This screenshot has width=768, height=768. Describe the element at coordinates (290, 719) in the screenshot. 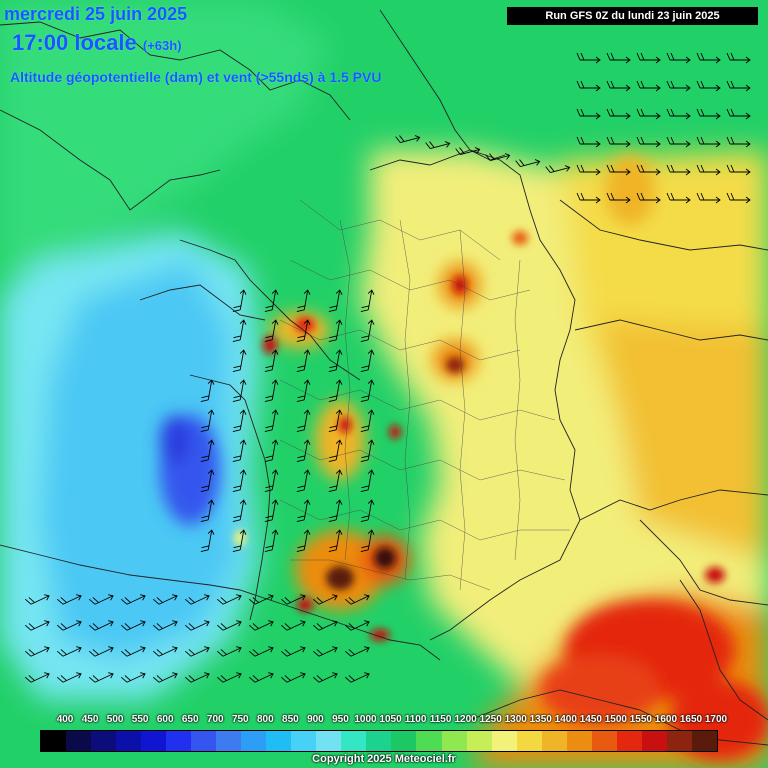

I see `legend-tick-label: 850` at that location.